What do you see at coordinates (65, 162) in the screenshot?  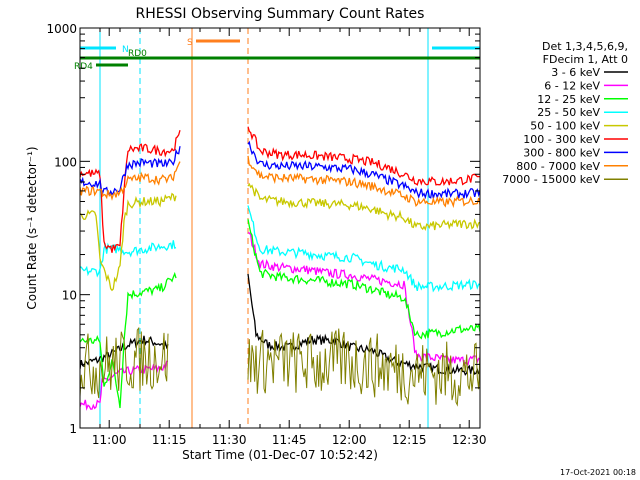 I see `y-tick-label-2: 100` at bounding box center [65, 162].